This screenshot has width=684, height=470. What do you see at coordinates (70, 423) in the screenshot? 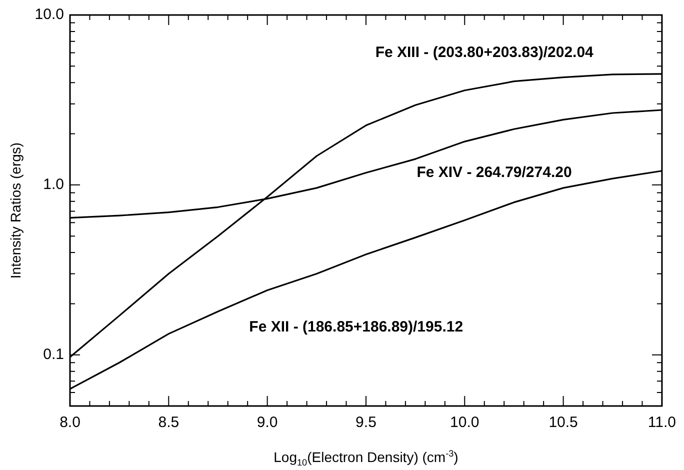
I see `x-tick-label: 8.0` at bounding box center [70, 423].